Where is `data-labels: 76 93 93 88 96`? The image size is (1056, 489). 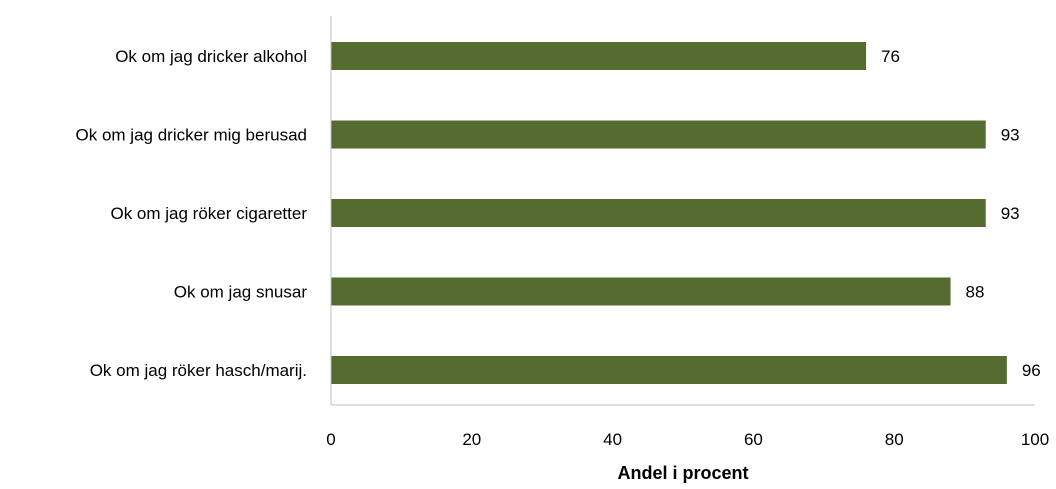 data-labels: 76 93 93 88 96 is located at coordinates (961, 213).